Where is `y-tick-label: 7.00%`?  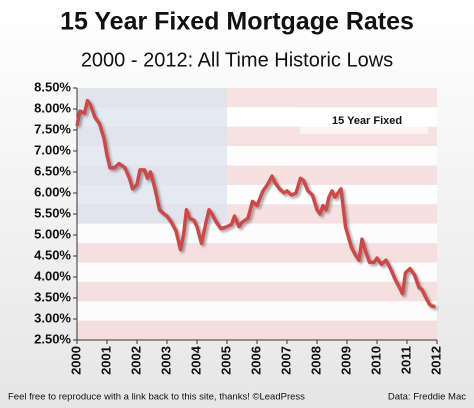 y-tick-label: 7.00% is located at coordinates (52, 149).